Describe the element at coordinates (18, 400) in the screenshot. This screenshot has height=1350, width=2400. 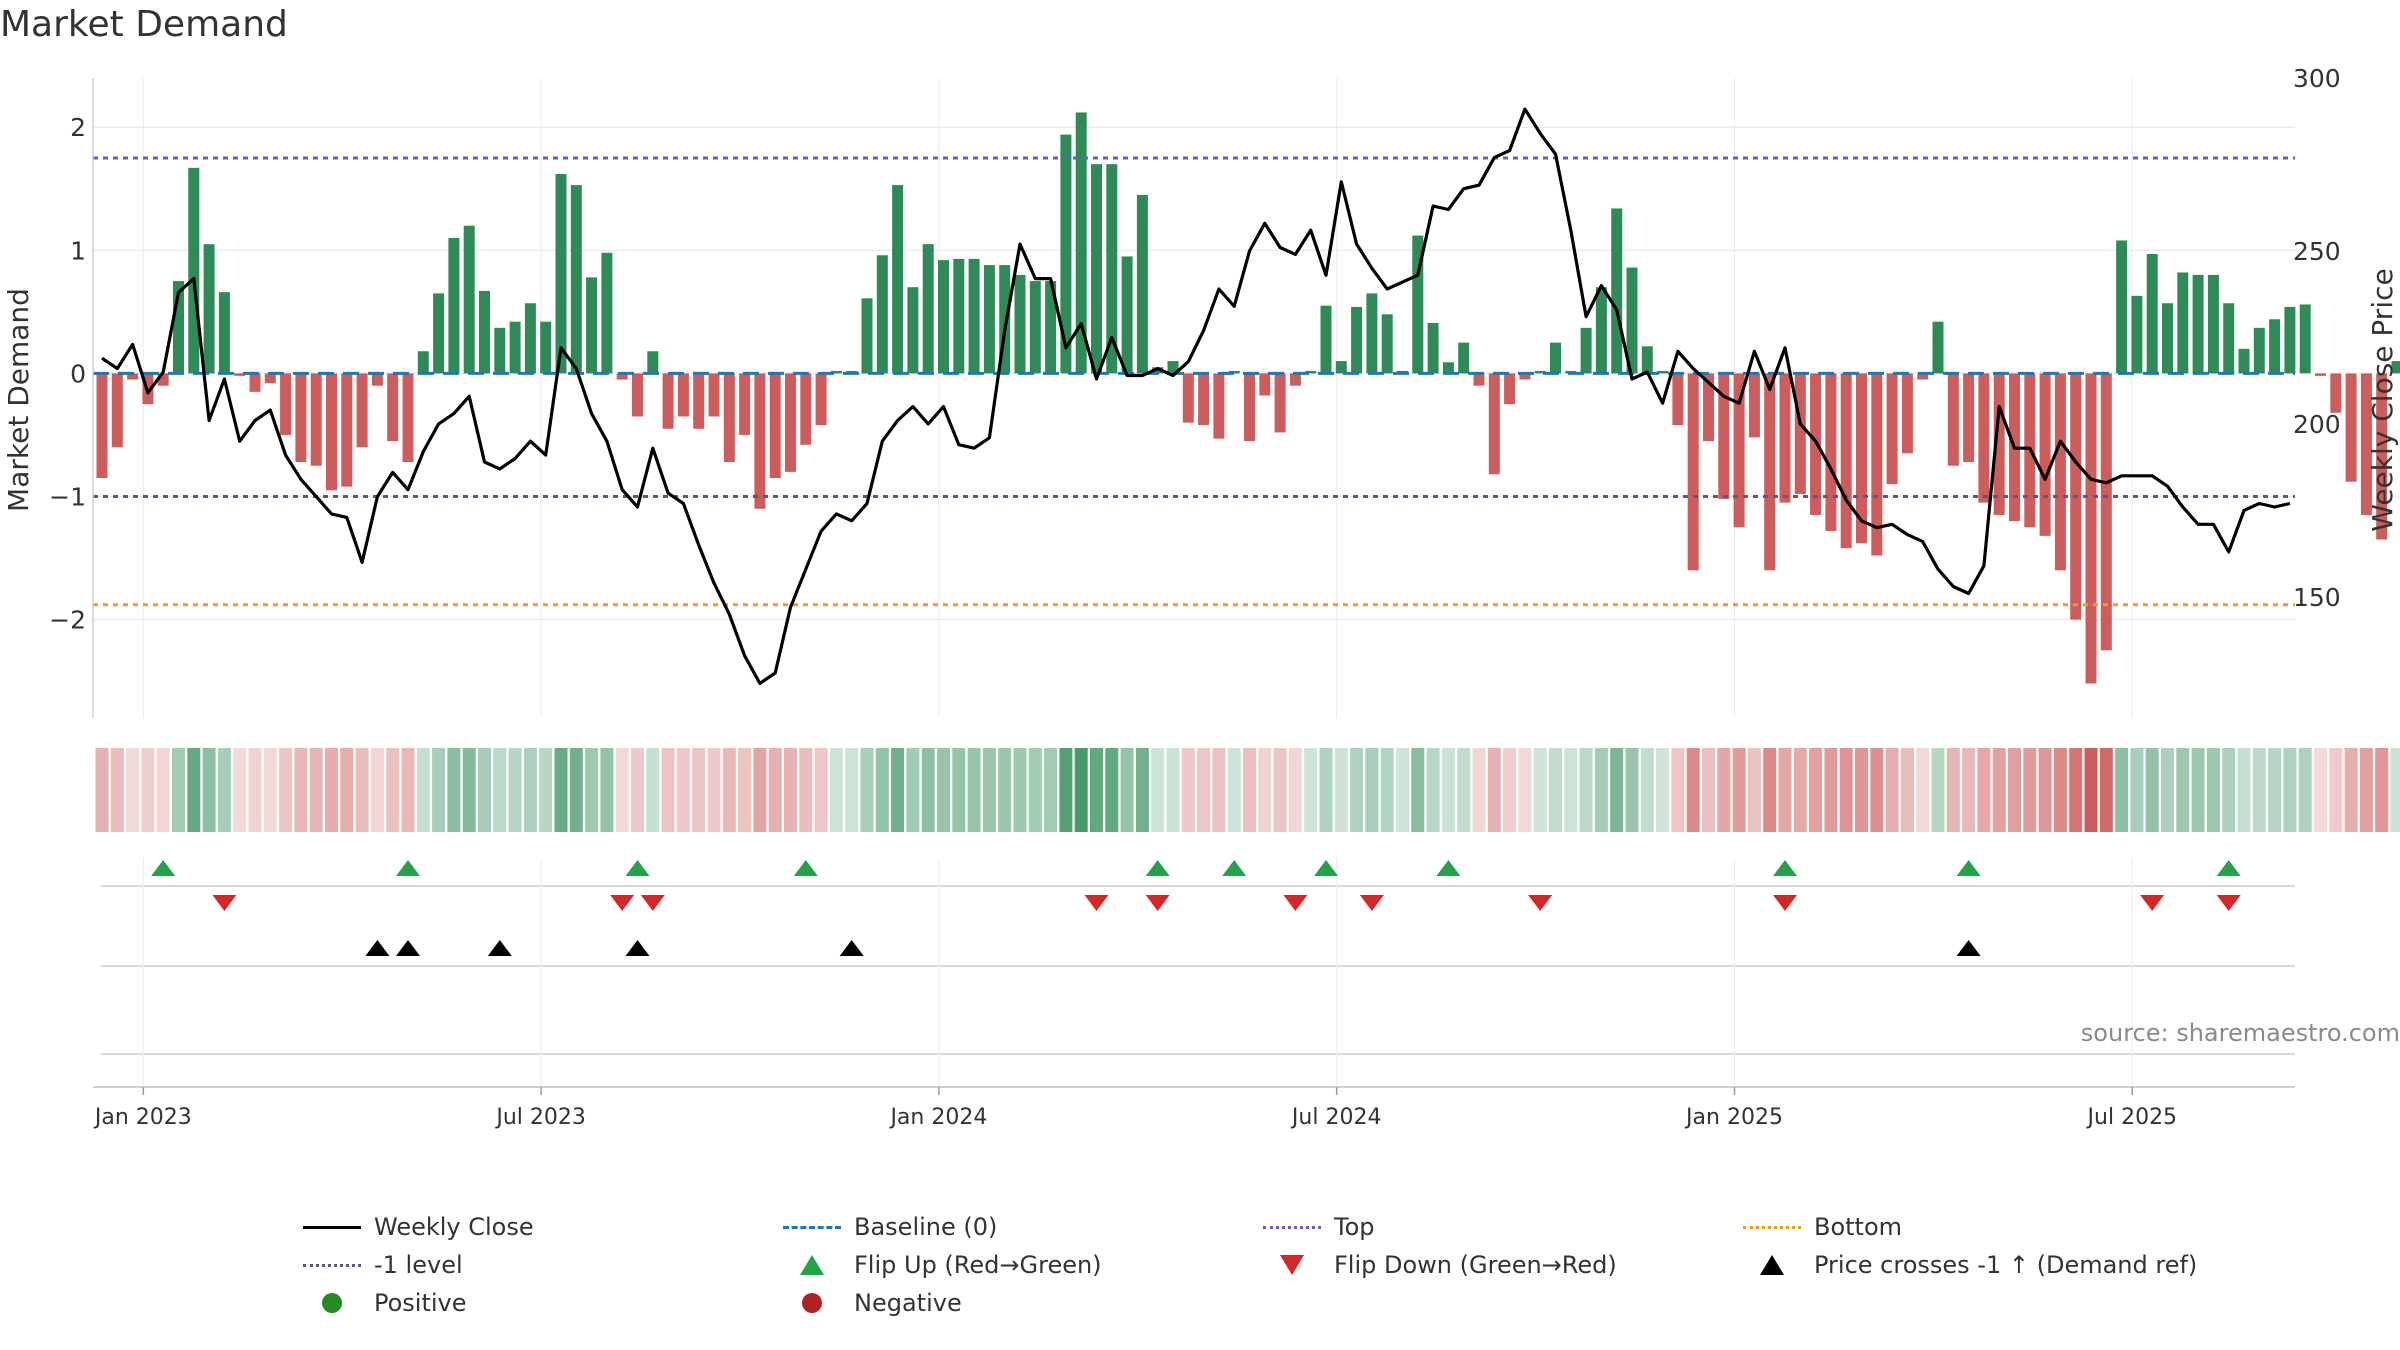
I see `y-axis-label-left: Market Demand` at that location.